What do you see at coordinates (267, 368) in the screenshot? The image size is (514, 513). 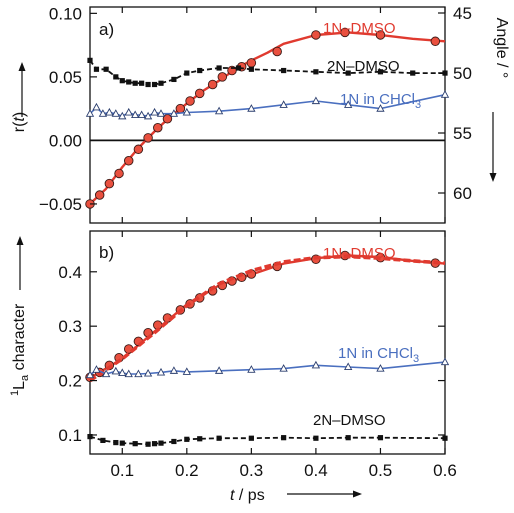 I see `b-series-line-1n-in-chcl3` at bounding box center [267, 368].